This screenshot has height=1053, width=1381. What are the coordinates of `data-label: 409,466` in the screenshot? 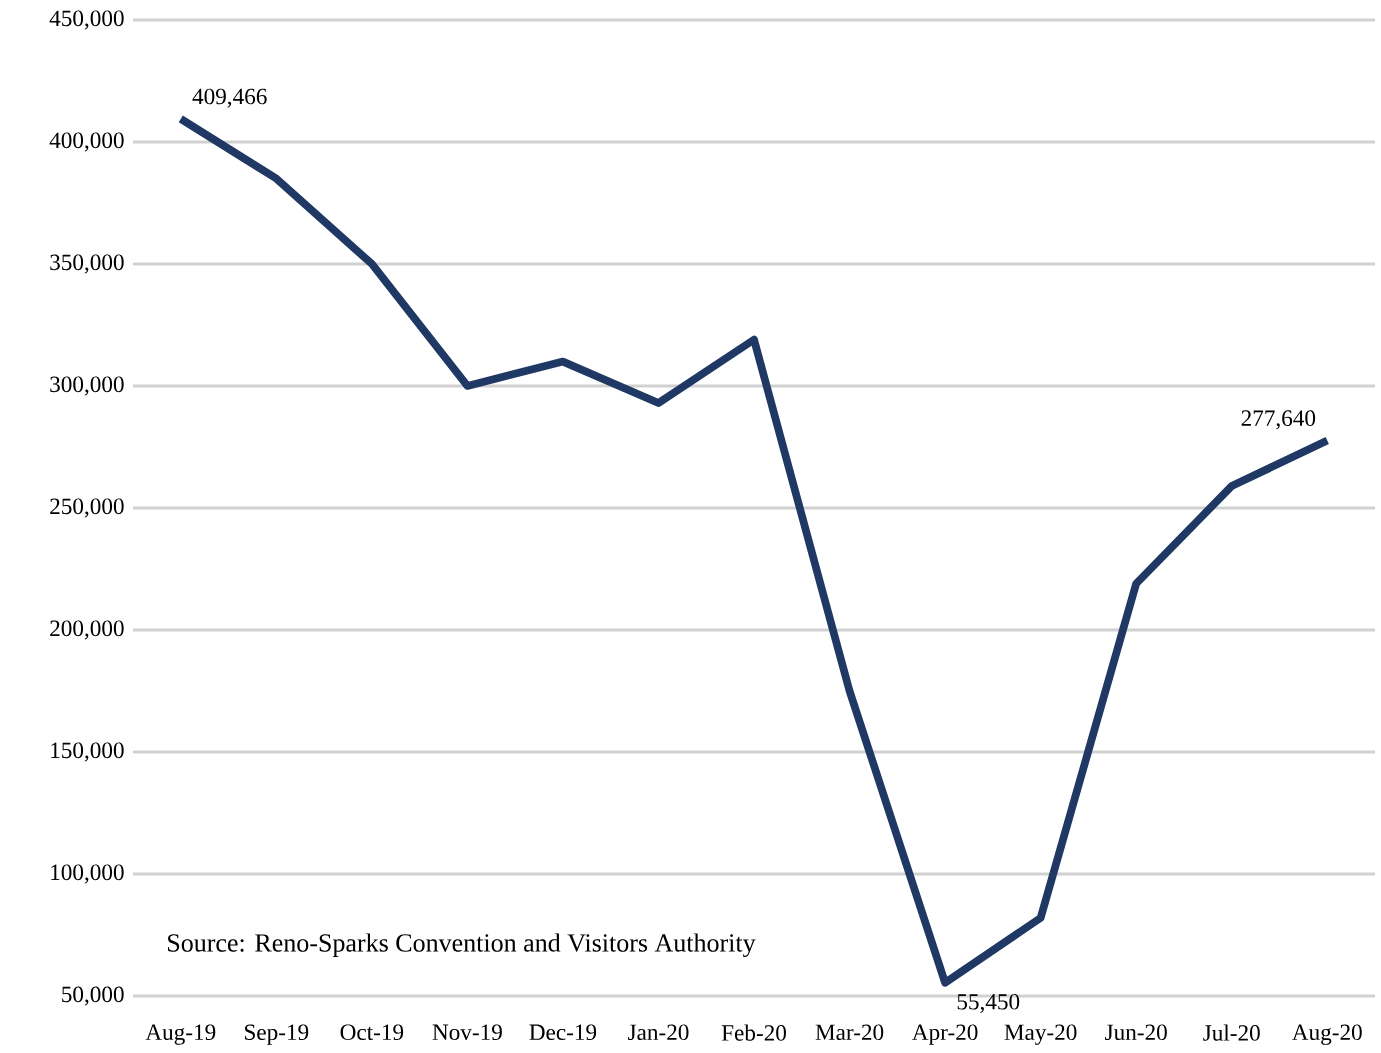 It's located at (229, 98).